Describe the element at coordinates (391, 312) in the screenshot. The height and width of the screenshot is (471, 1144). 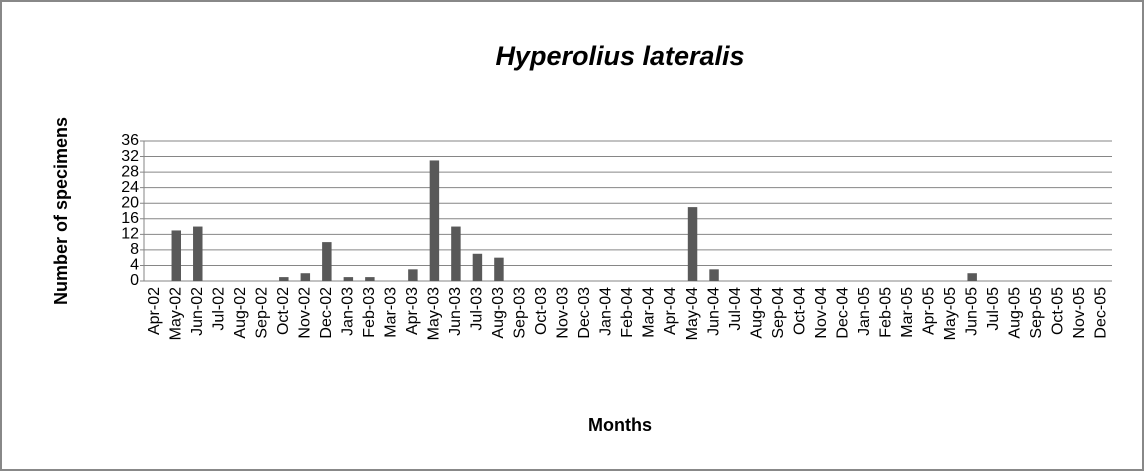
I see `x-tick-label: Mar-03` at that location.